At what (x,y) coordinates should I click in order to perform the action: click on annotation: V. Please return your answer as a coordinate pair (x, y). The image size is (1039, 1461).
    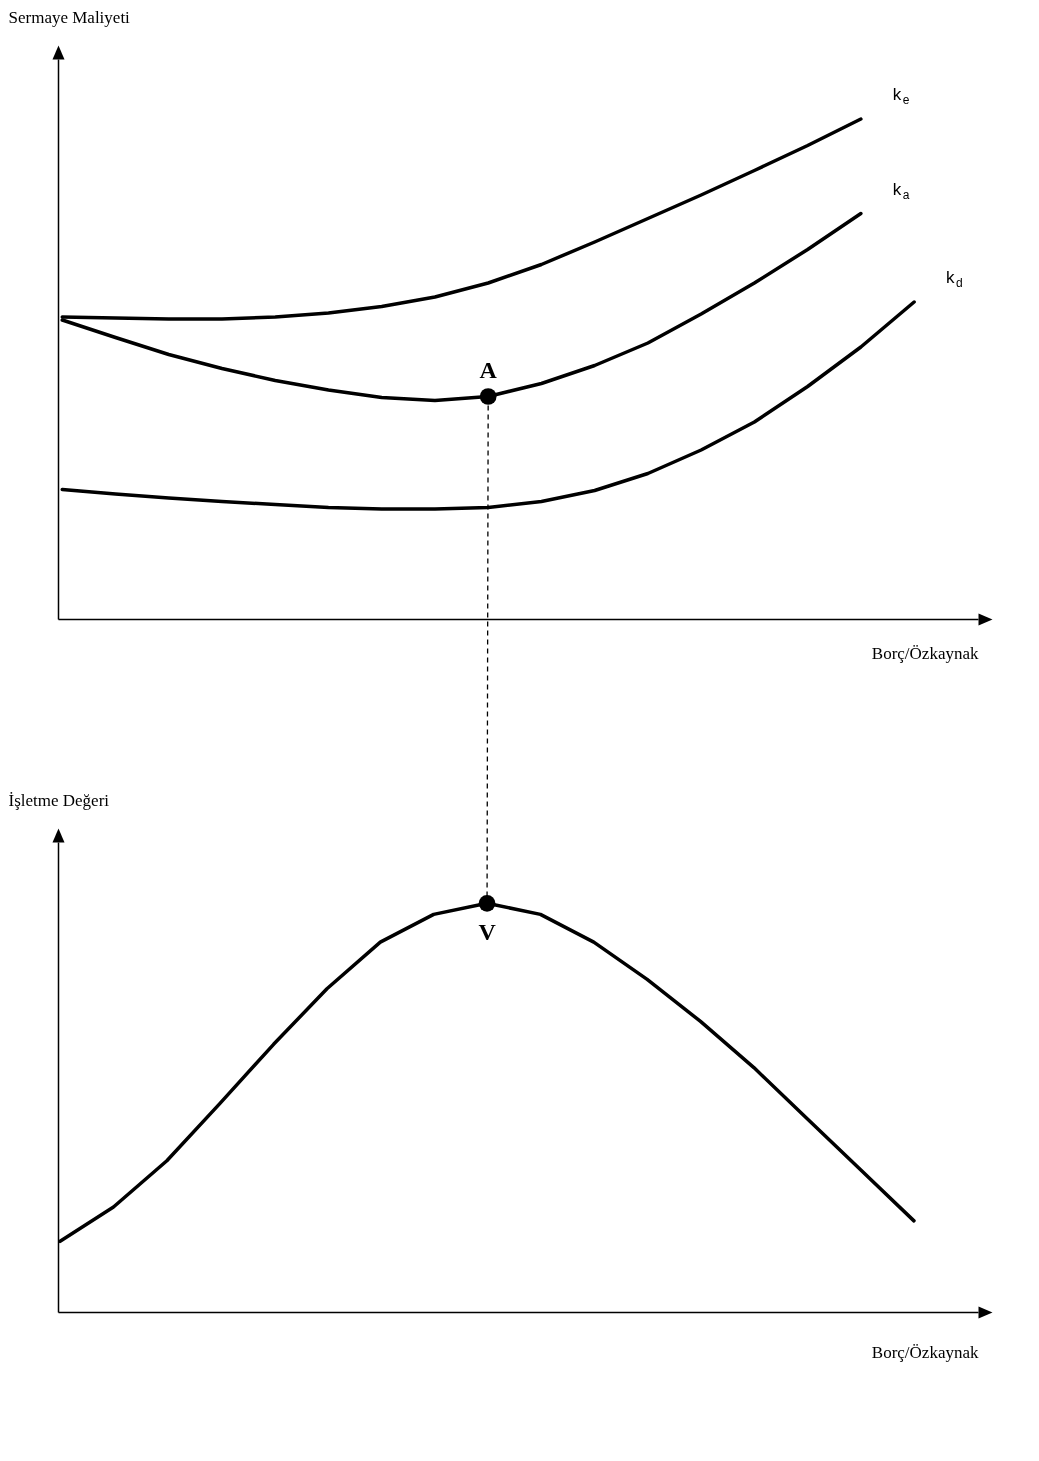
    Looking at the image, I should click on (487, 932).